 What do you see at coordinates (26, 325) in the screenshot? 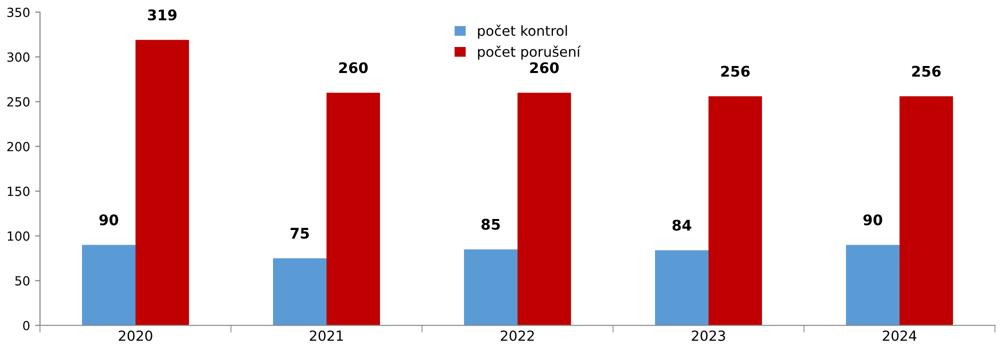
I see `y-tick-label: 0` at bounding box center [26, 325].